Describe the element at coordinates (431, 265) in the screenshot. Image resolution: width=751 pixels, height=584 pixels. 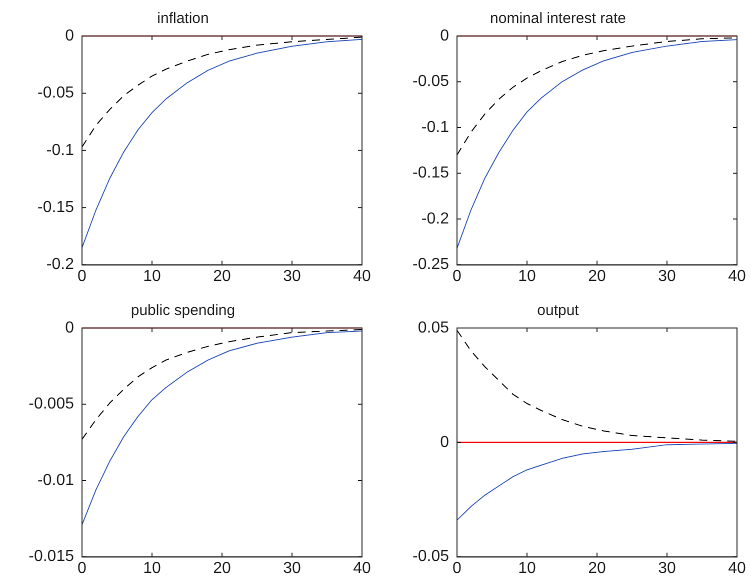
I see `y-tick-label: -0.25` at that location.